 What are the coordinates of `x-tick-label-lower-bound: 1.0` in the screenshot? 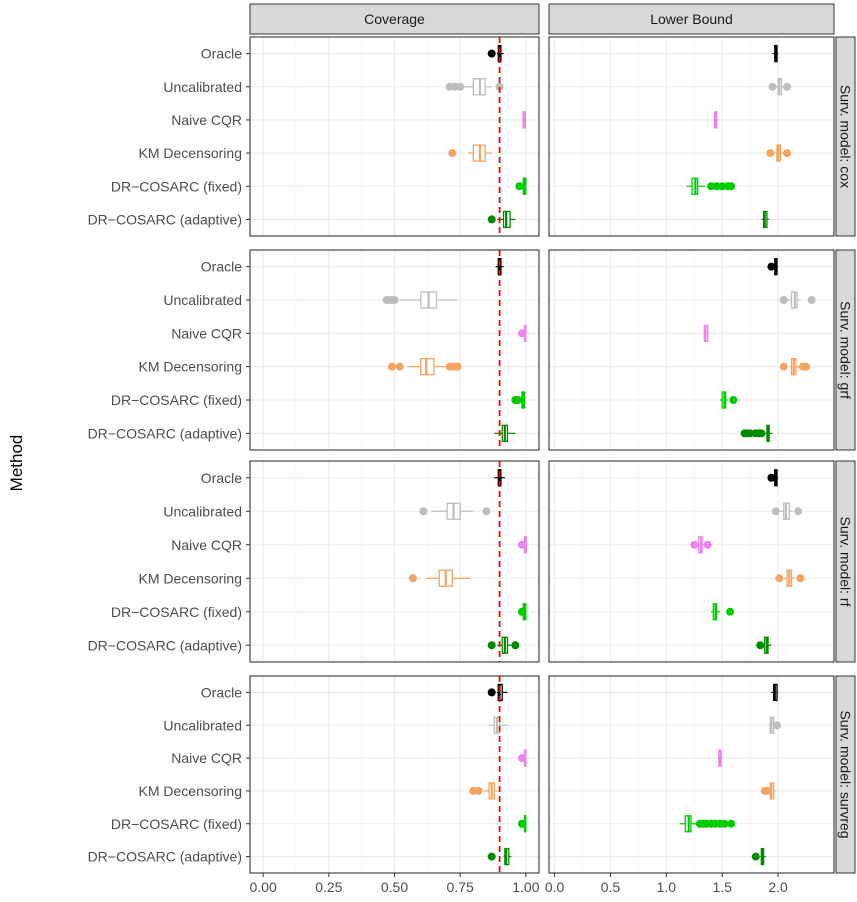 It's located at (667, 887).